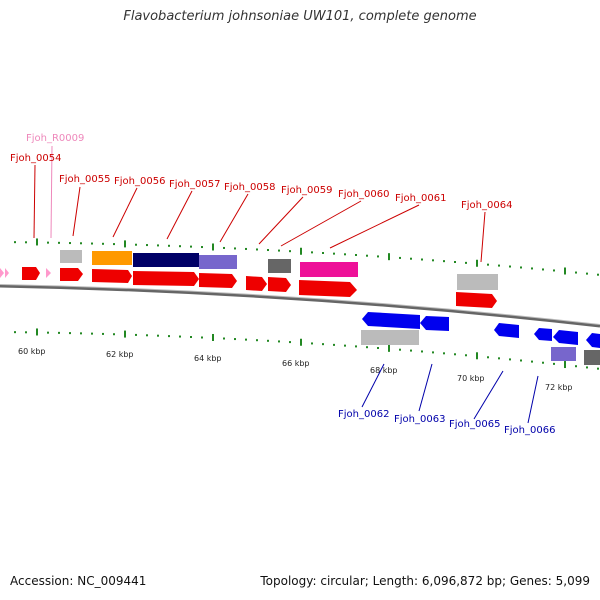 This screenshot has width=600, height=600. I want to click on gene-arrow-fjoh-0066a, so click(543, 334).